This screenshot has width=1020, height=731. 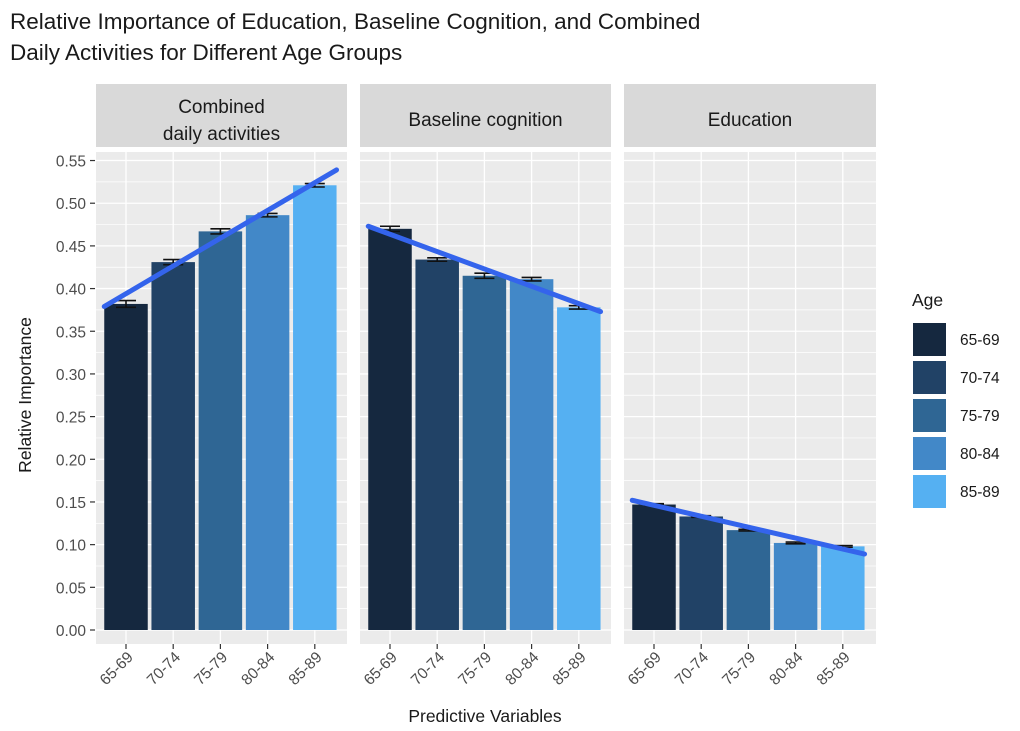 I want to click on y-tick-label: 0.15, so click(x=71, y=503).